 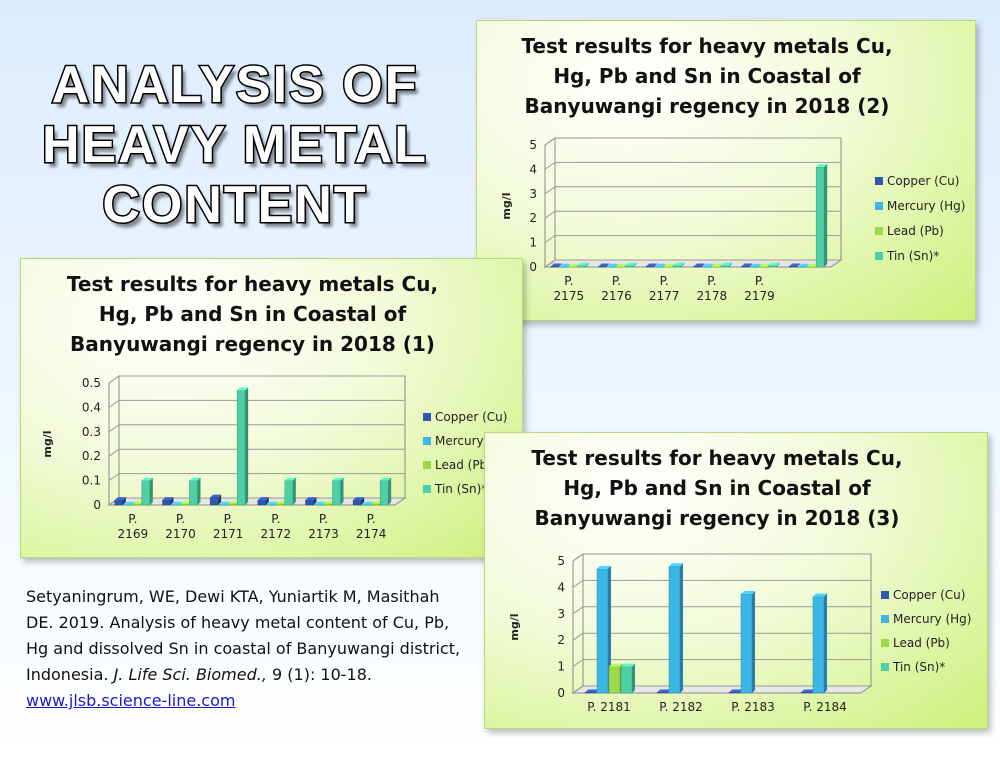 What do you see at coordinates (91, 407) in the screenshot?
I see `y-tick-label: 0.4` at bounding box center [91, 407].